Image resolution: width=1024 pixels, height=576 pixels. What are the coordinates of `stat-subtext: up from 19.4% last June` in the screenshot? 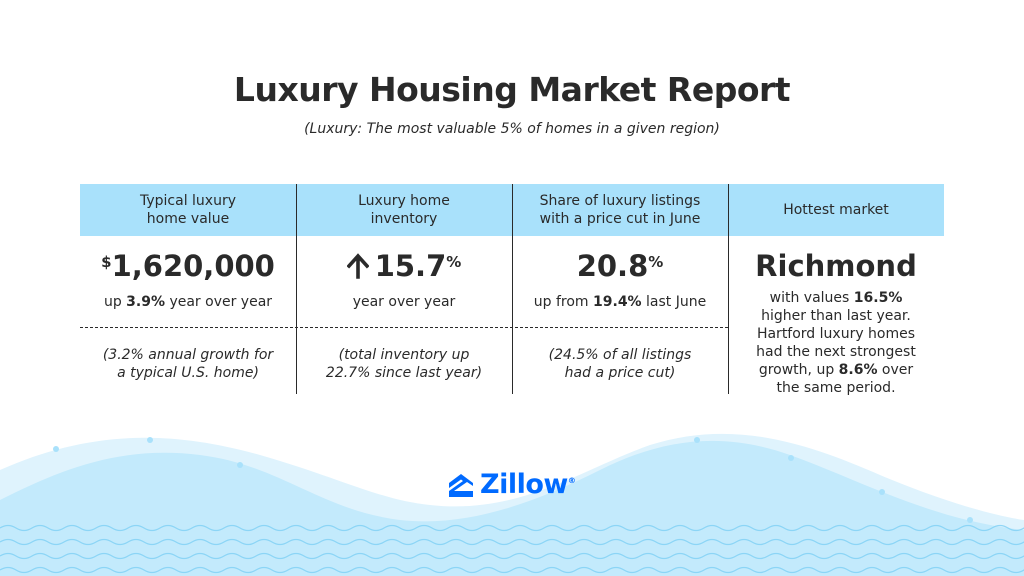 It's located at (620, 302).